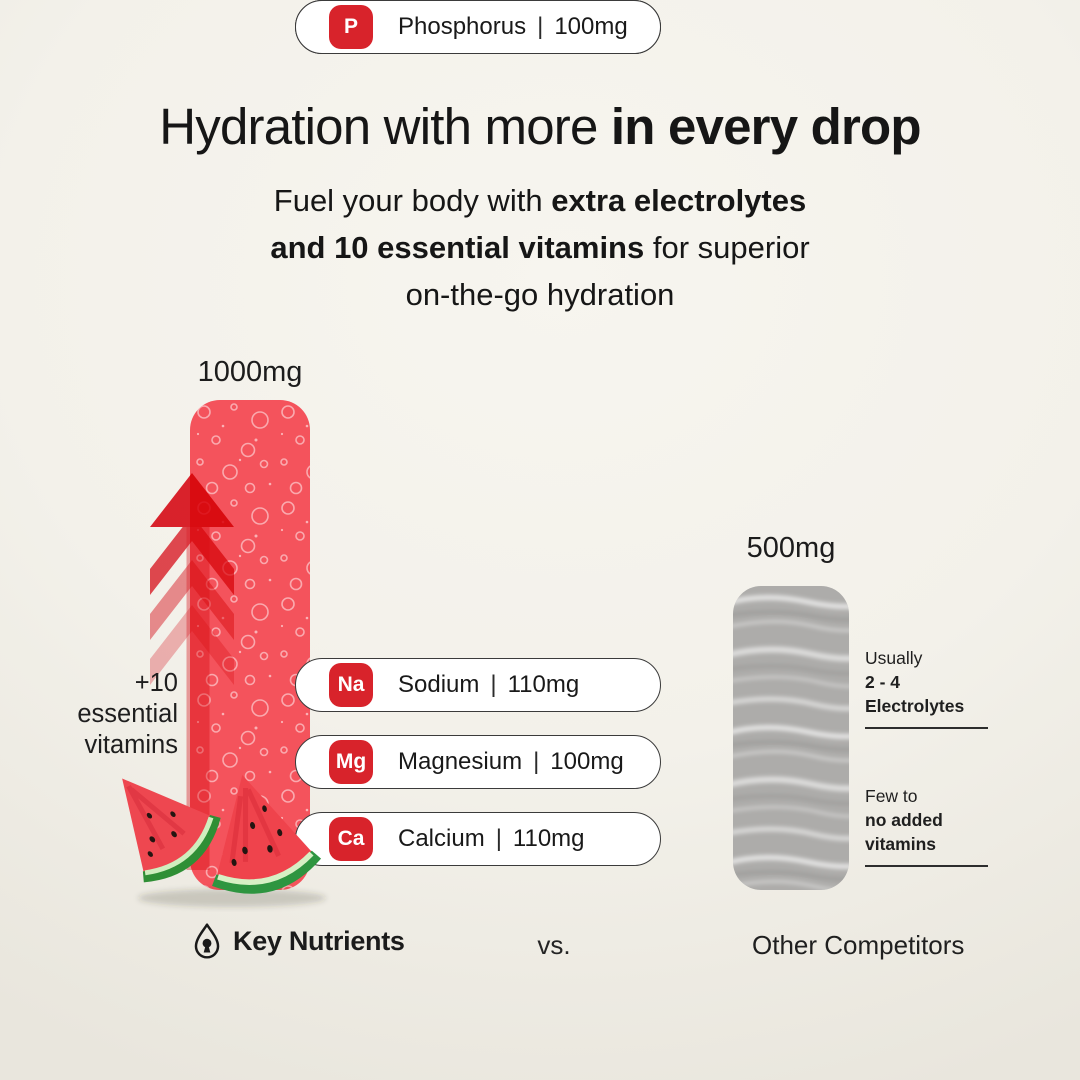 The image size is (1080, 1080). What do you see at coordinates (460, 761) in the screenshot?
I see `element-name: Magnesium` at bounding box center [460, 761].